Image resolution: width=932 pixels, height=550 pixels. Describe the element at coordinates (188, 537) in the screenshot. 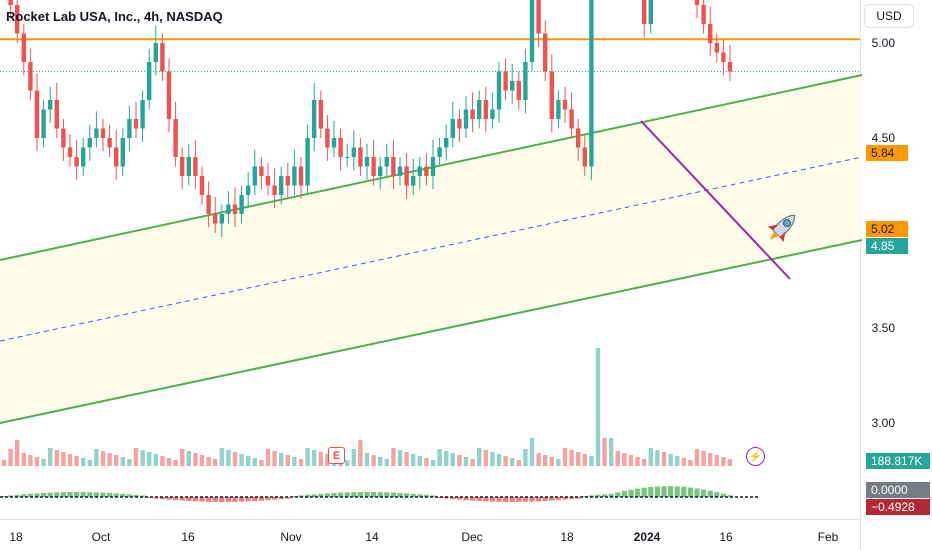

I see `time-tick-label: 16` at that location.